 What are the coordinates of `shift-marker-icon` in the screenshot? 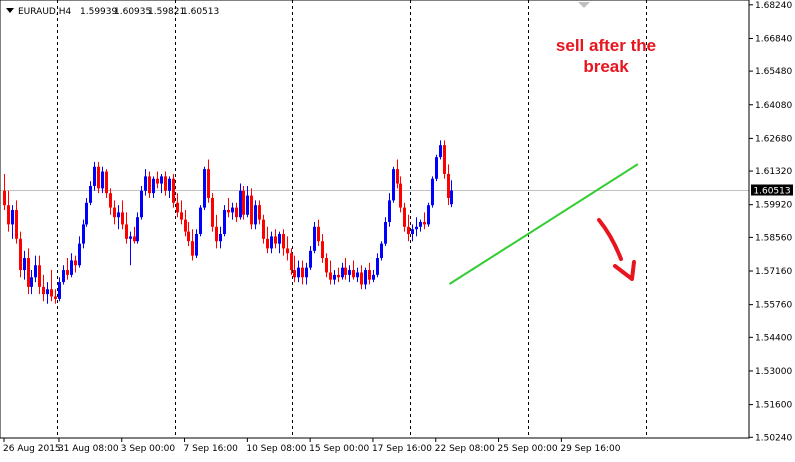 It's located at (584, 5).